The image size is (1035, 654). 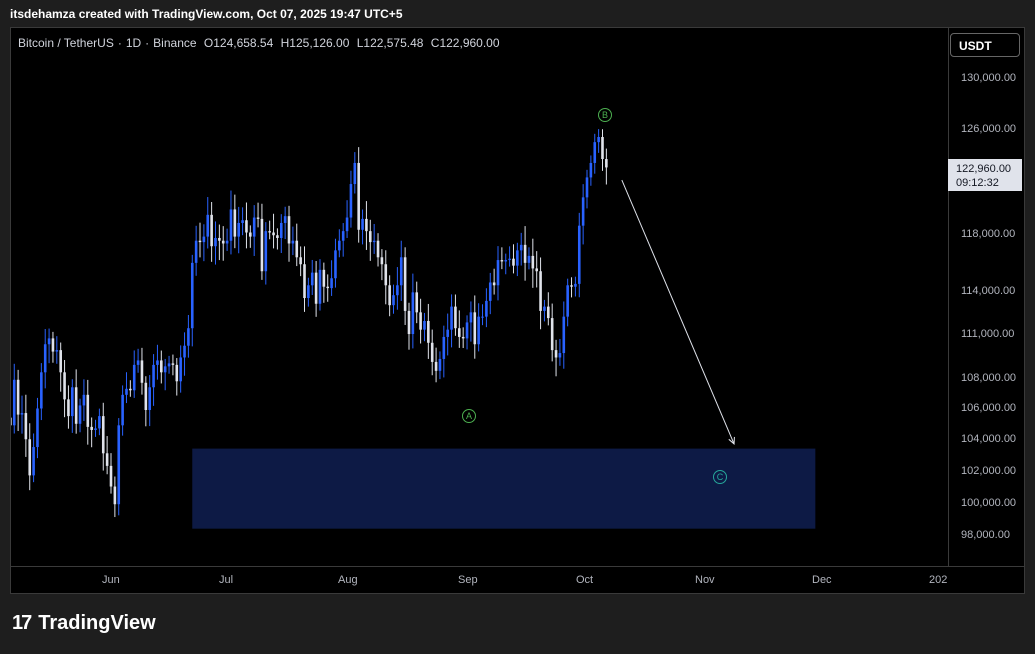 I want to click on demand-zone, so click(x=504, y=488).